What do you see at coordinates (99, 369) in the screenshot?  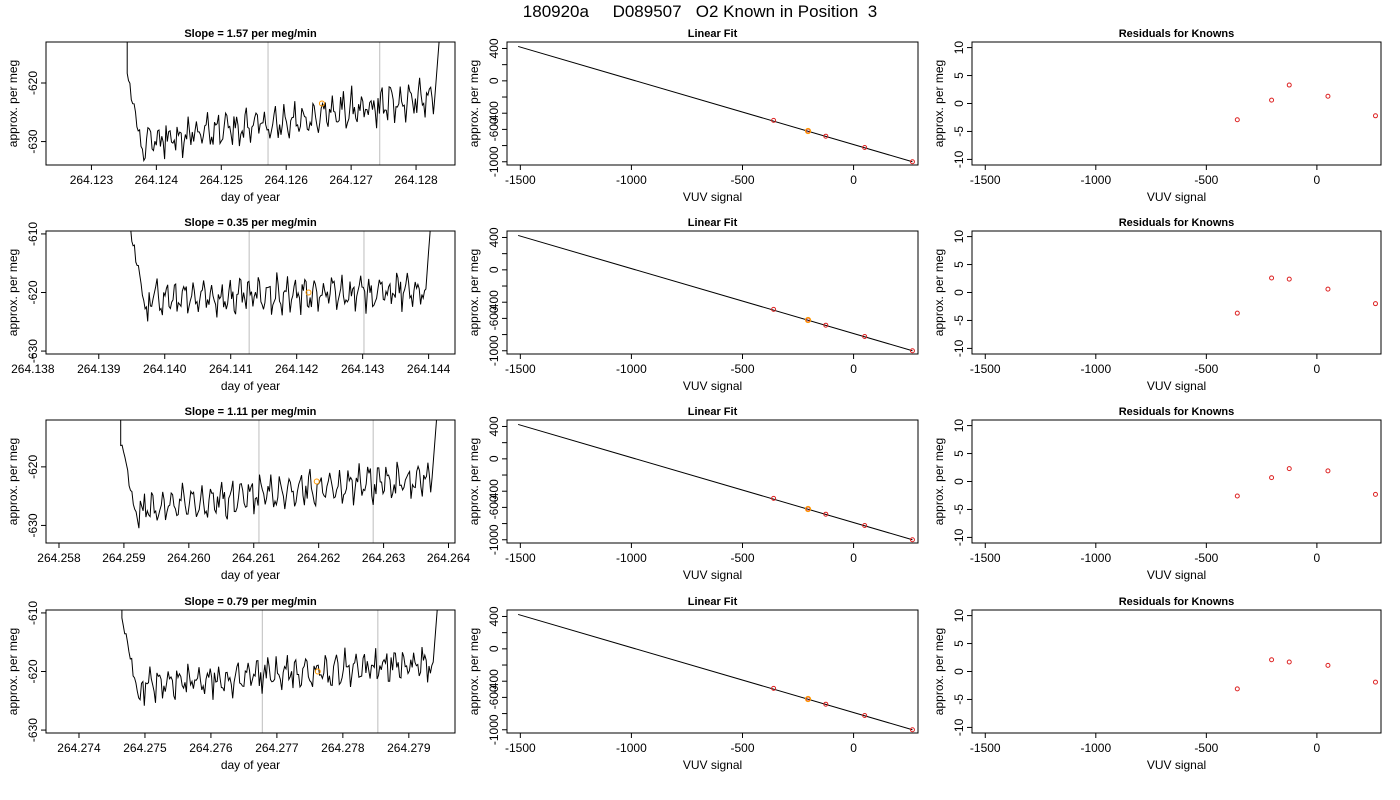 I see `x-tick-label: 264.139` at bounding box center [99, 369].